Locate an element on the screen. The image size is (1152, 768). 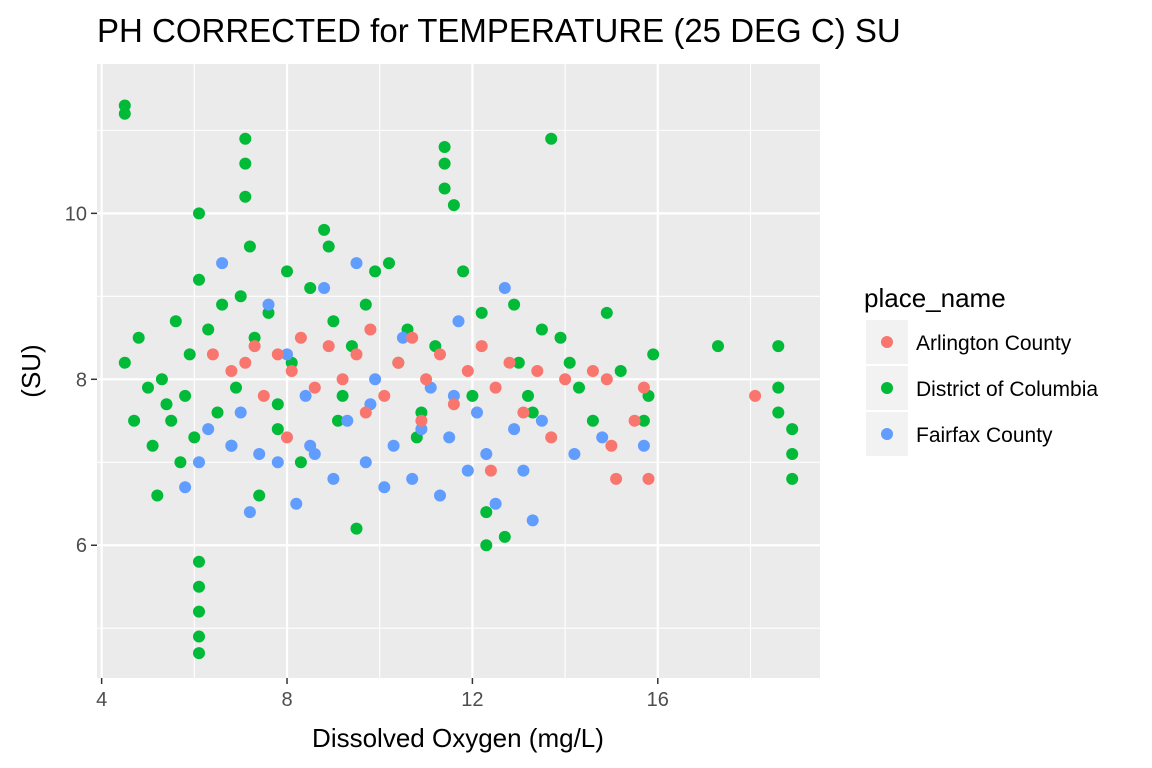
legend-label: Fairfax County is located at coordinates (984, 435).